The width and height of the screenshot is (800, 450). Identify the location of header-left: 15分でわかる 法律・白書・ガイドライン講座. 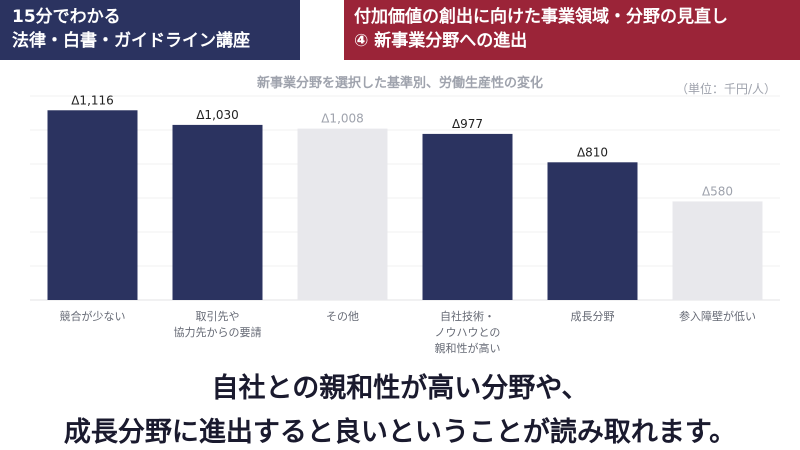
(150, 30).